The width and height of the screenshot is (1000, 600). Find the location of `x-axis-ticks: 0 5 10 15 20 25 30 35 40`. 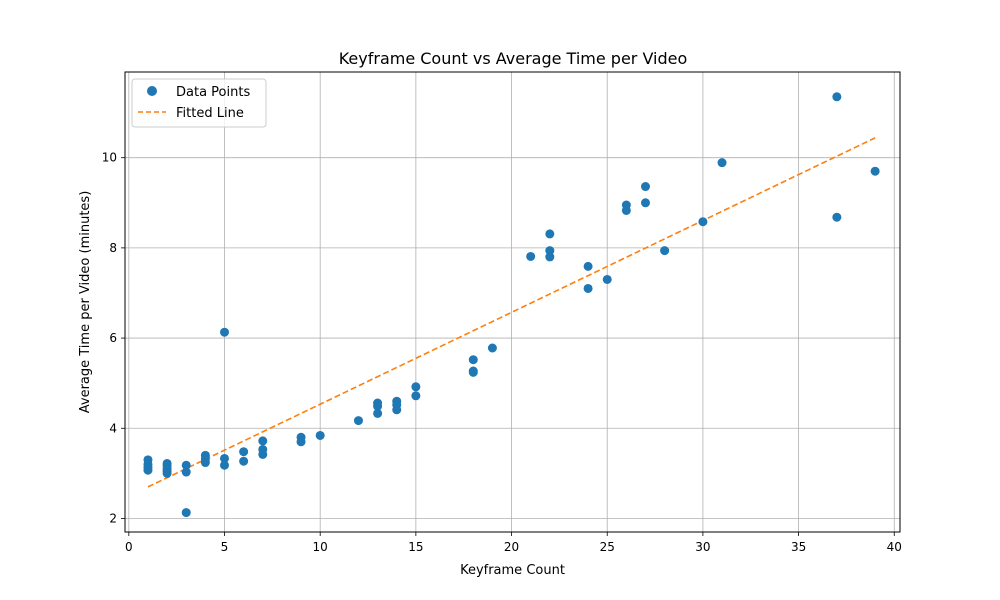

x-axis-ticks: 0 5 10 15 20 25 30 35 40 is located at coordinates (513, 543).